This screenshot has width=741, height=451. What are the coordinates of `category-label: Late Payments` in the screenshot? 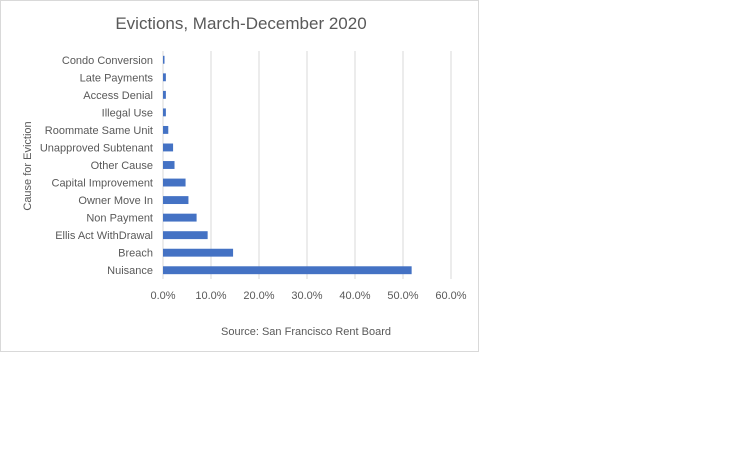 It's located at (117, 78).